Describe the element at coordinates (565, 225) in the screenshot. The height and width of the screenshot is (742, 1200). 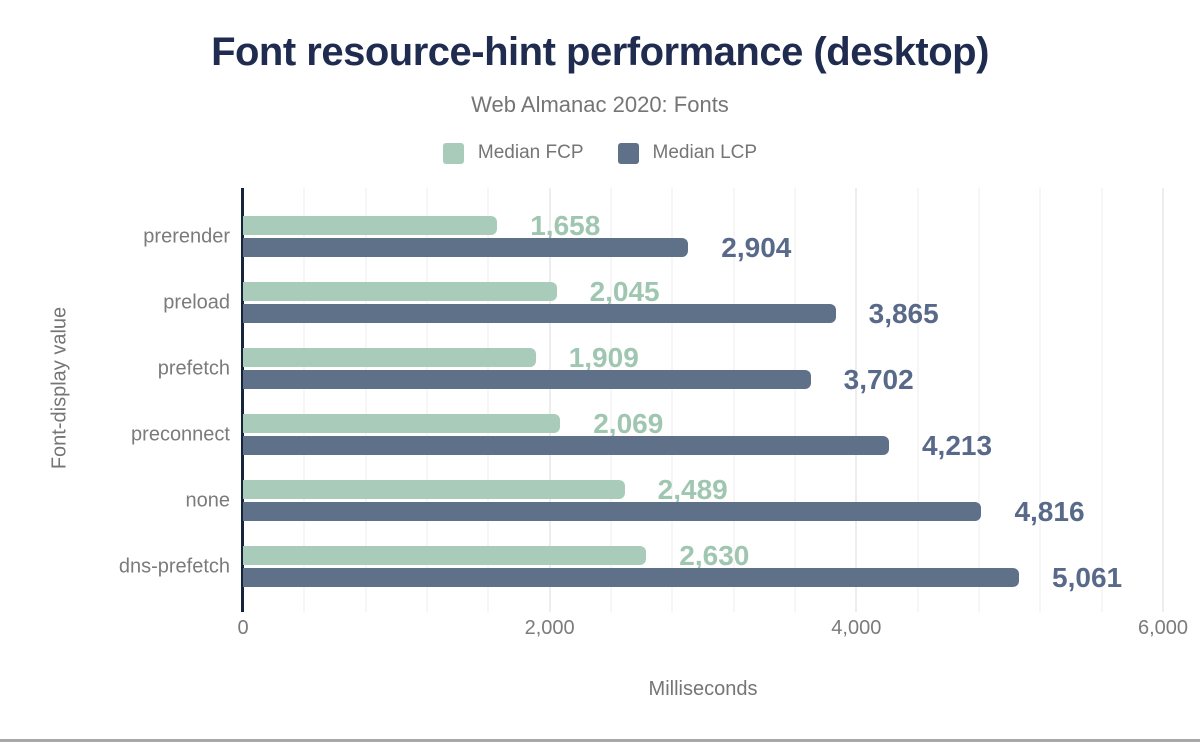
I see `value-label-median-fcp-prerender: 1,658` at that location.